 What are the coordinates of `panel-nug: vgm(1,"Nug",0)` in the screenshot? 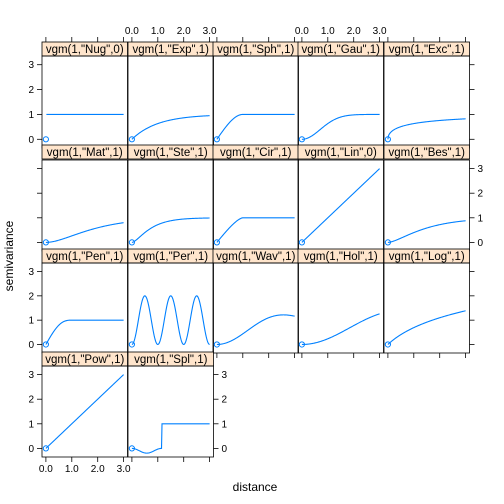 It's located at (84, 95).